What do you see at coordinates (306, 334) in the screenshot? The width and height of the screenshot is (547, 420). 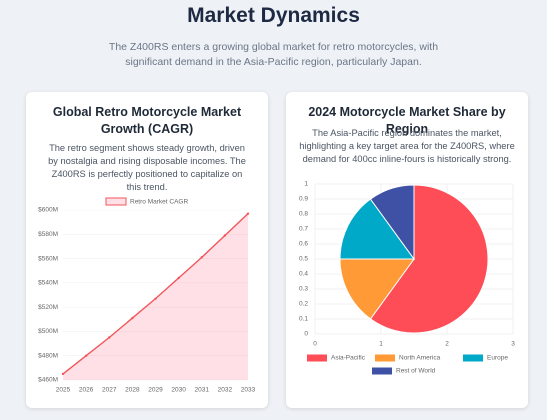 I see `y-tick-label: 0` at bounding box center [306, 334].